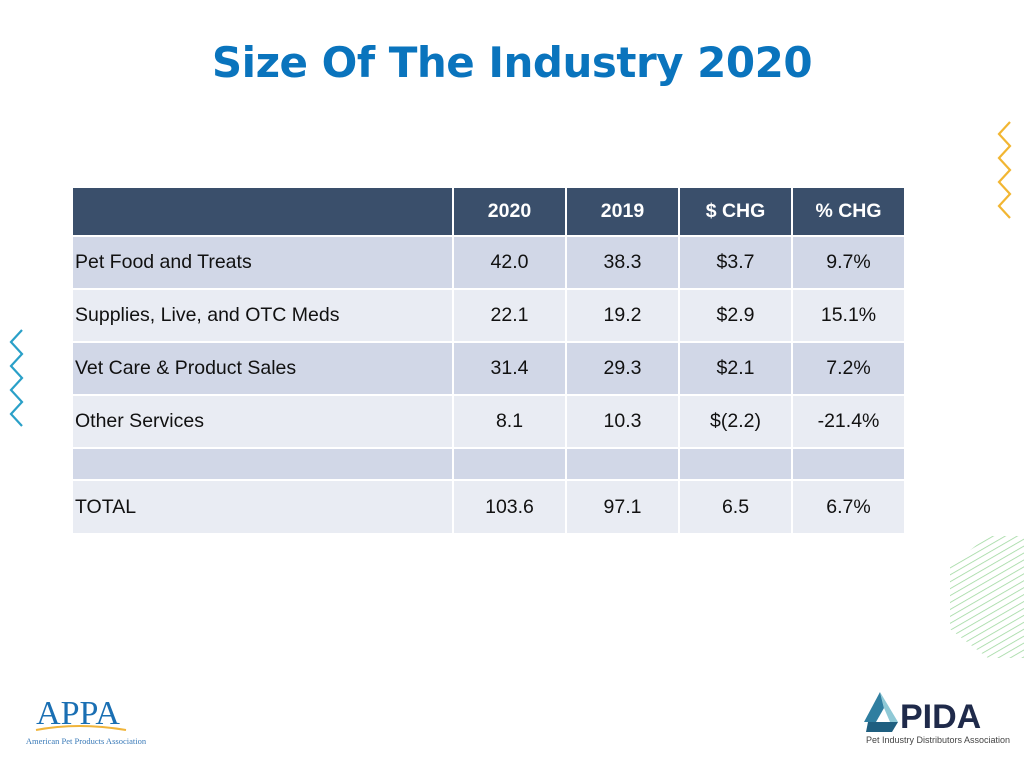  Describe the element at coordinates (622, 262) in the screenshot. I see `value-2019: 38.3` at that location.